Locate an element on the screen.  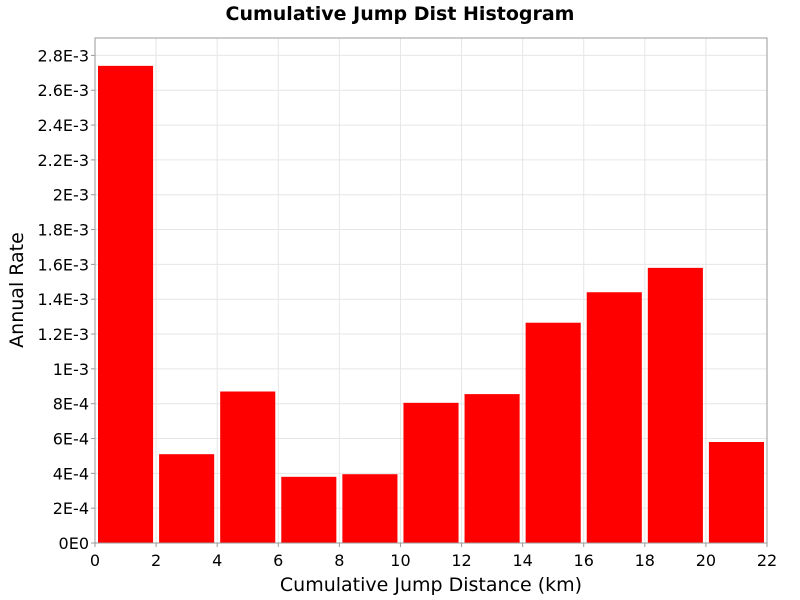
x-tick-label: 2 is located at coordinates (156, 560).